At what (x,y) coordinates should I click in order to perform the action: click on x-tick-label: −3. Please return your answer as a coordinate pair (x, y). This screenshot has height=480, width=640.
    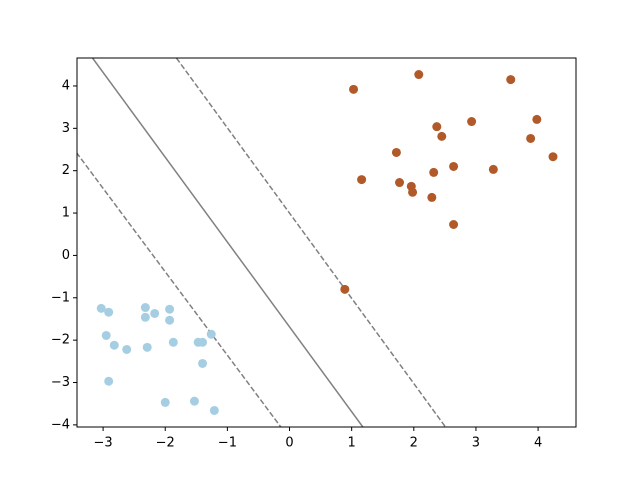
    Looking at the image, I should click on (103, 443).